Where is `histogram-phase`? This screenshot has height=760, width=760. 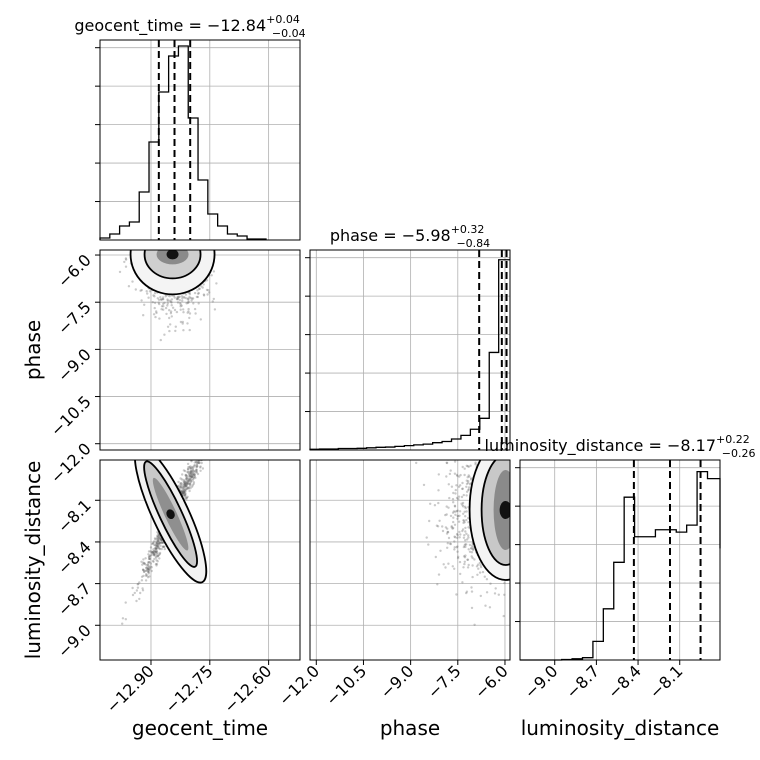 histogram-phase is located at coordinates (408, 350).